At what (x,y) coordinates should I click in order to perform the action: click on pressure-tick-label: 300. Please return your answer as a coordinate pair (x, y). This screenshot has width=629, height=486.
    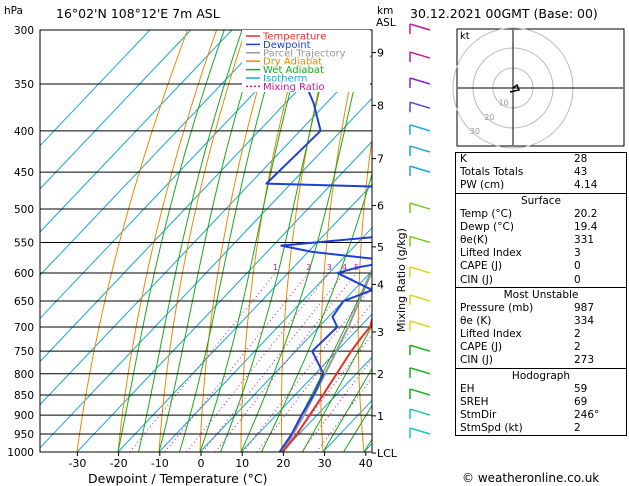
    Looking at the image, I should click on (24, 31).